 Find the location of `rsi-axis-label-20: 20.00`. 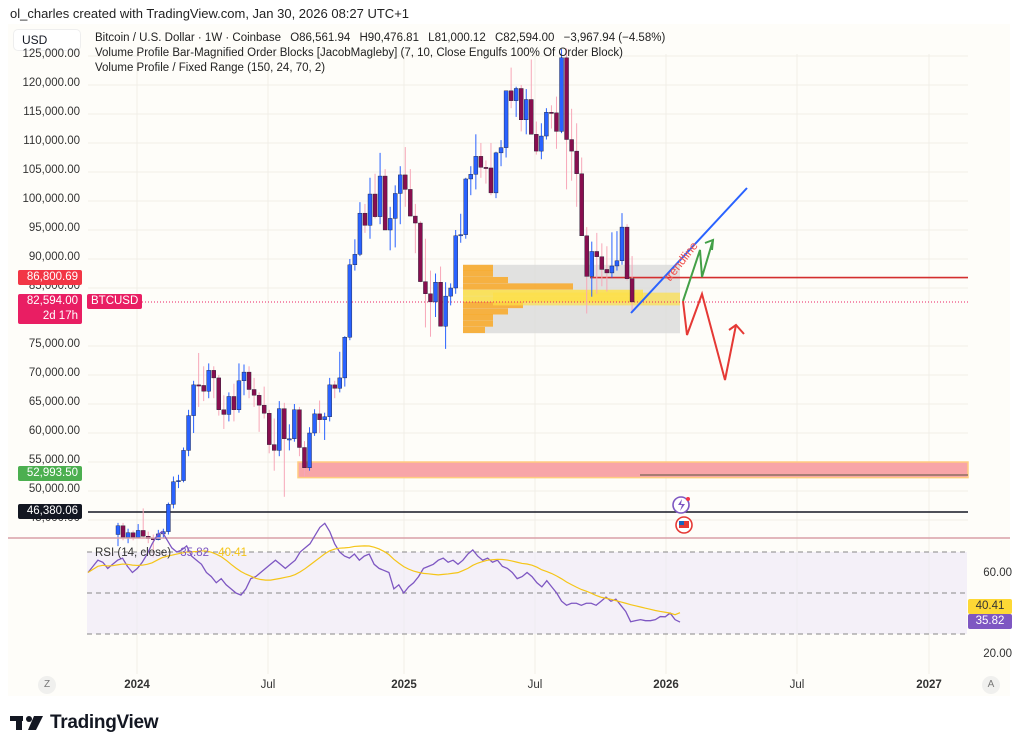

rsi-axis-label-20: 20.00 is located at coordinates (997, 654).